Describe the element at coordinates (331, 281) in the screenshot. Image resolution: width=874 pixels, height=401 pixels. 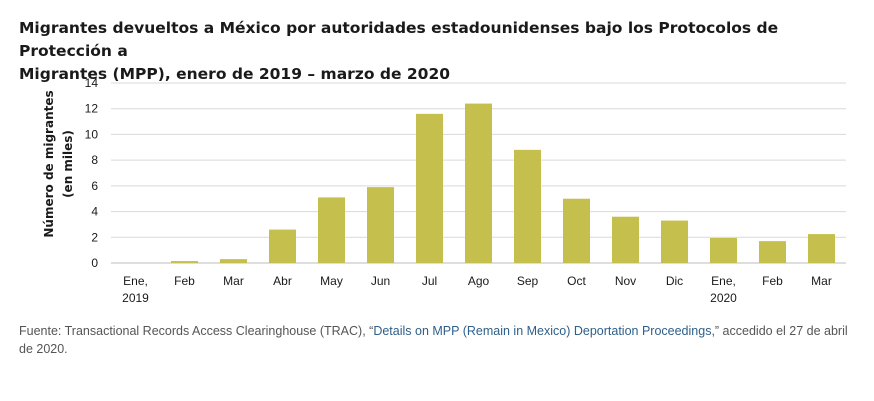
I see `x-tick-label: May` at that location.